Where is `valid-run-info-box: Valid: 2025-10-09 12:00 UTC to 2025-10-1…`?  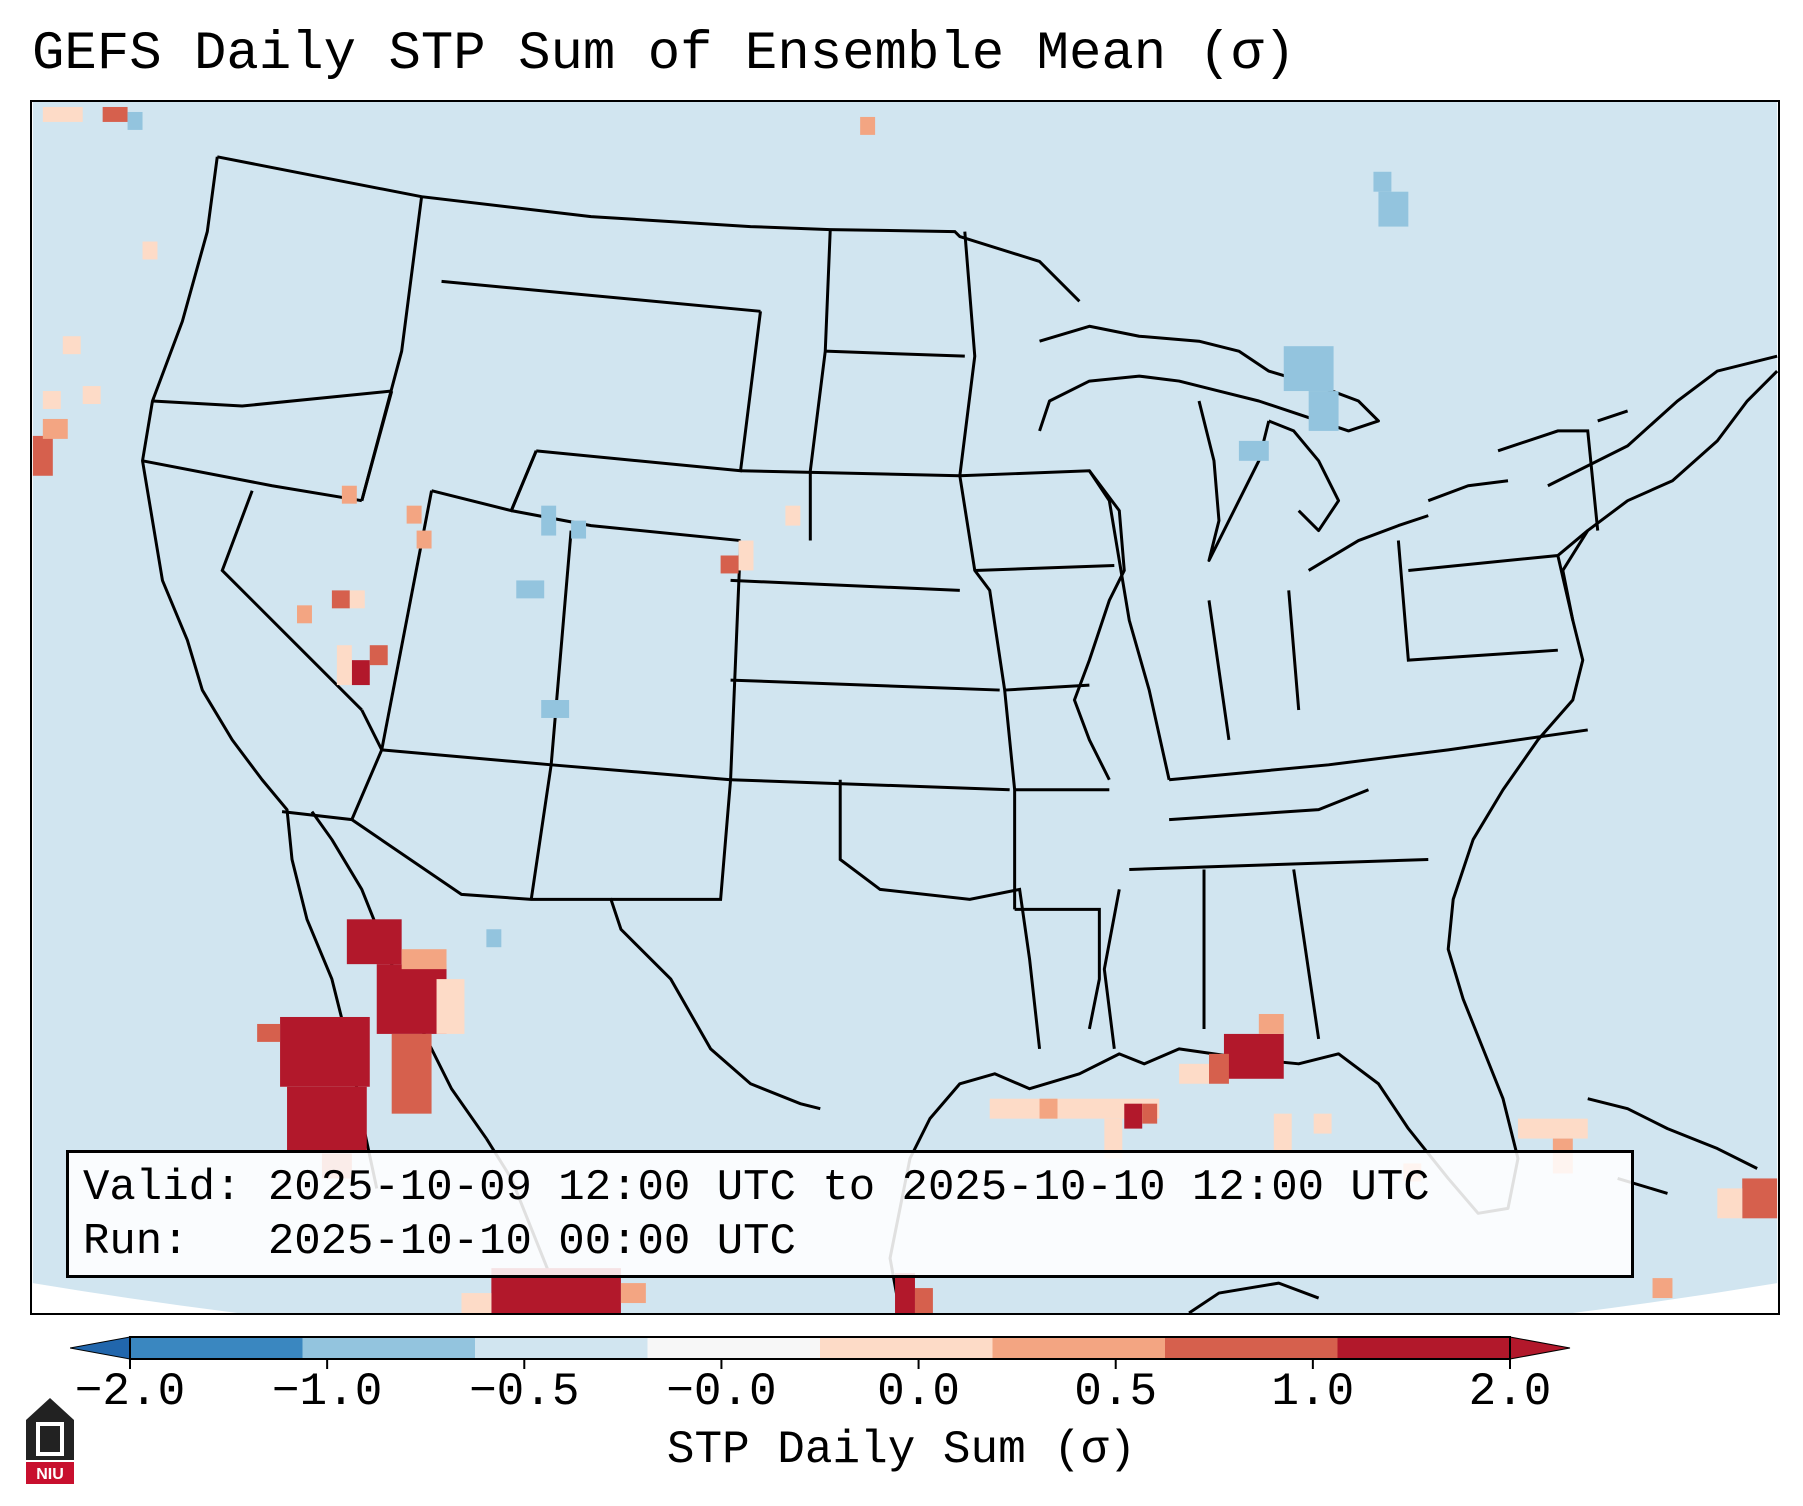
valid-run-info-box: Valid: 2025-10-09 12:00 UTC to 2025-10-1… is located at coordinates (850, 1214).